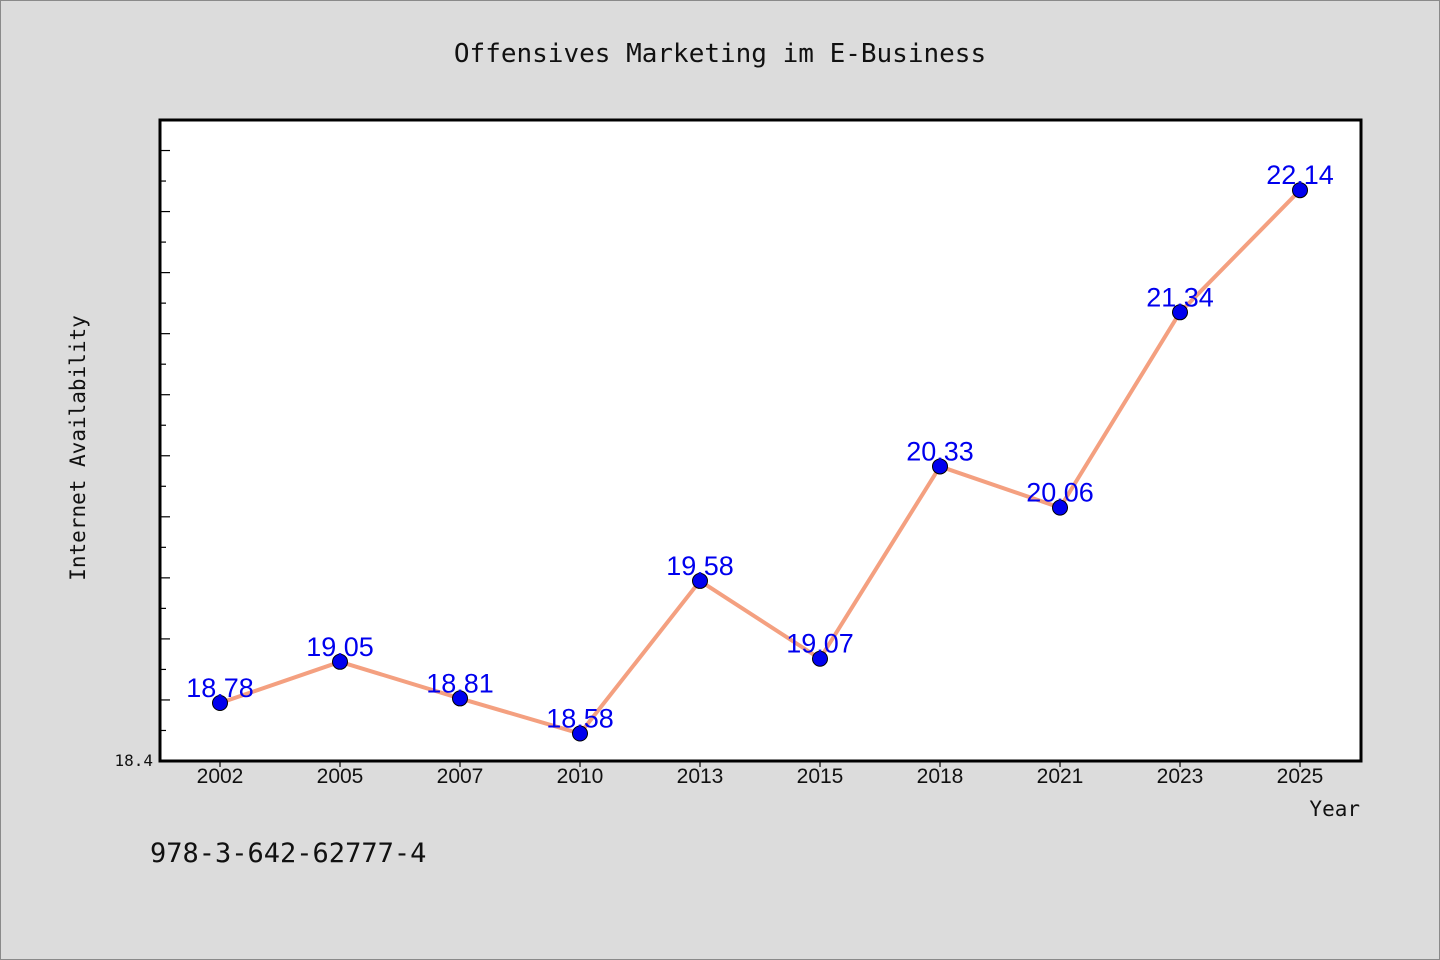  What do you see at coordinates (1180, 297) in the screenshot?
I see `data-label: 21.34` at bounding box center [1180, 297].